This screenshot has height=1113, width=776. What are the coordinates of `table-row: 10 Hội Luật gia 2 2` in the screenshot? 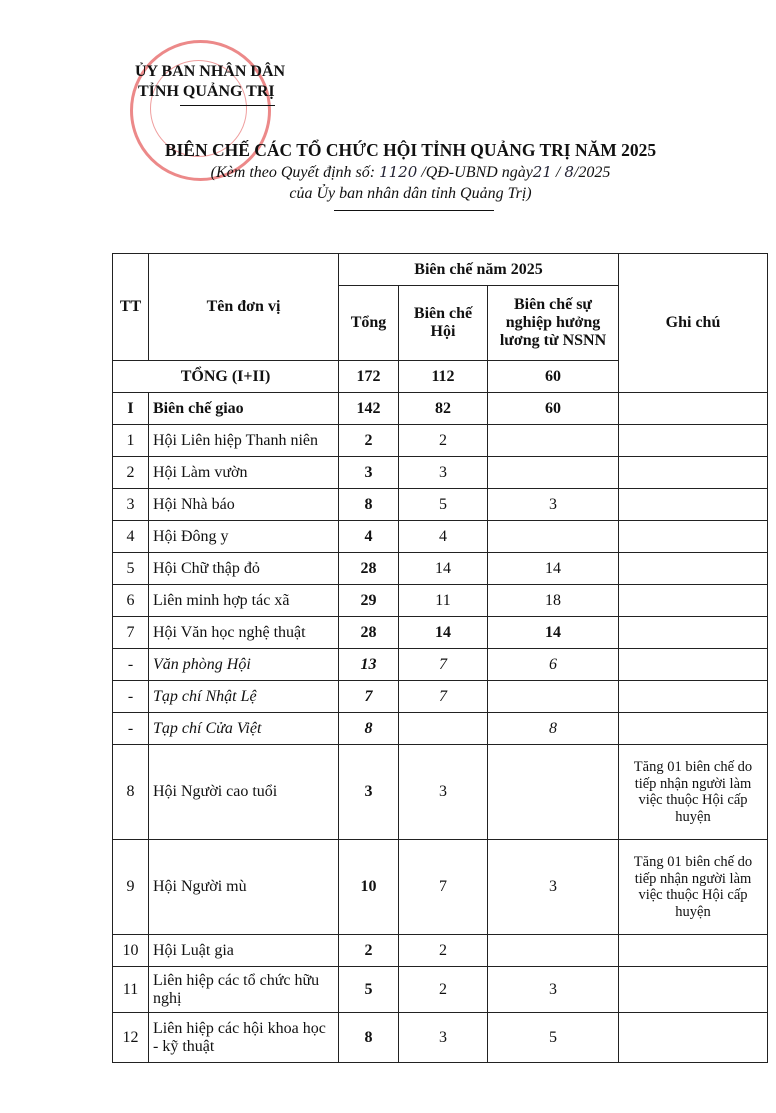 It's located at (440, 950).